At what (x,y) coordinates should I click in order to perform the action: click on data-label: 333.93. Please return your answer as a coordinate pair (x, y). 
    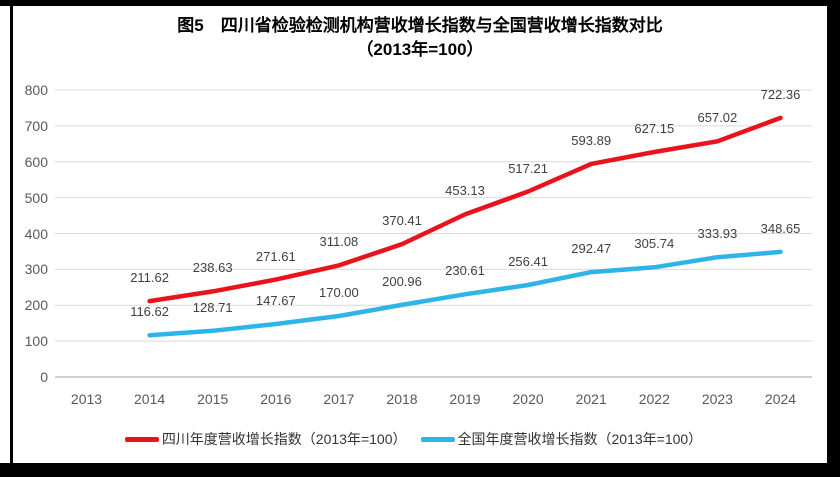
    Looking at the image, I should click on (717, 234).